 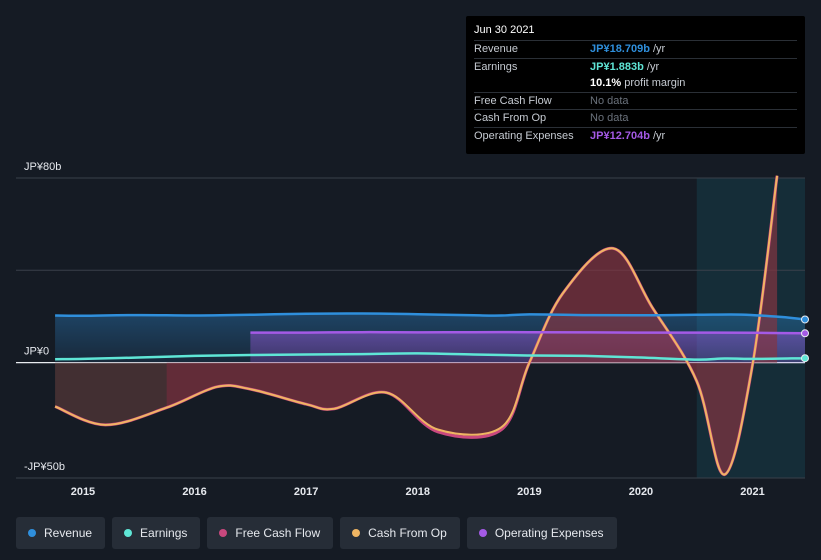 I want to click on tooltip-row-label: Revenue, so click(x=496, y=49).